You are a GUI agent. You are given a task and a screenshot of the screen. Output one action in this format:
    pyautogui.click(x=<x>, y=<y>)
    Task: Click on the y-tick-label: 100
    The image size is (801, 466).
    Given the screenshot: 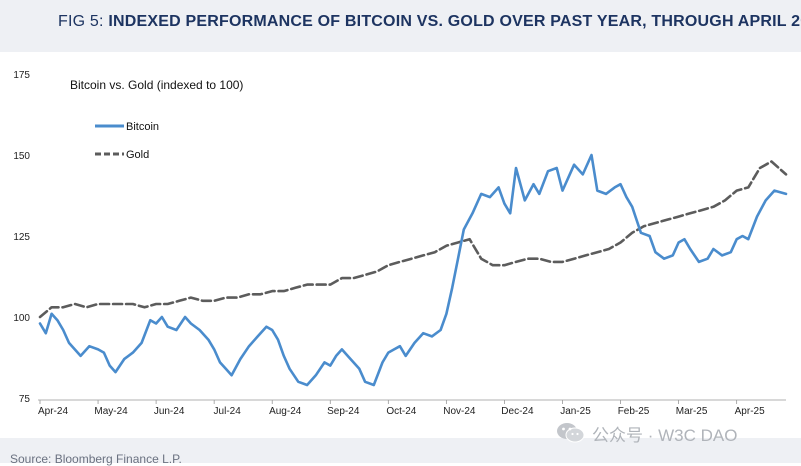 What is the action you would take?
    pyautogui.click(x=21, y=318)
    